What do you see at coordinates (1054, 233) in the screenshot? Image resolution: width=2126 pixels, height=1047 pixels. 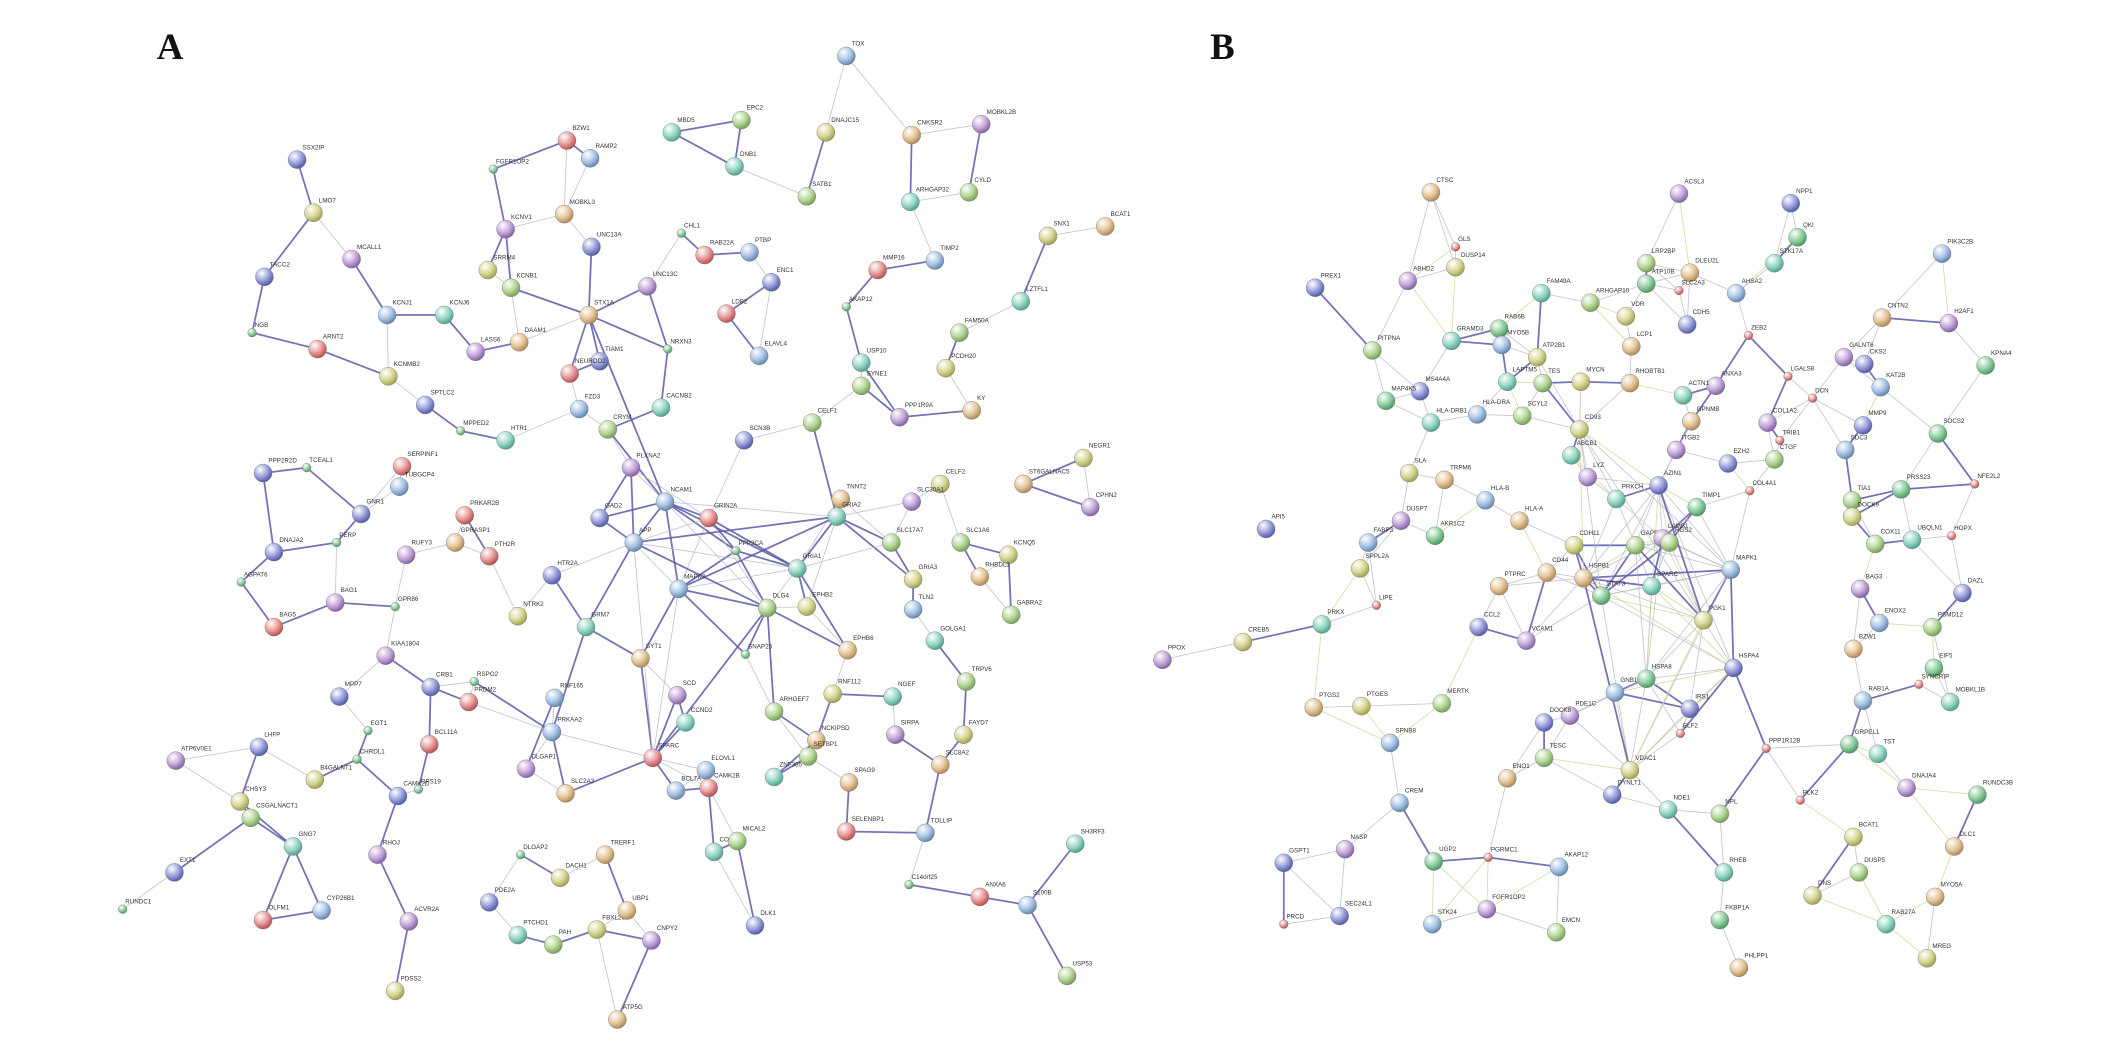 I see `protein-node: SNX1` at bounding box center [1054, 233].